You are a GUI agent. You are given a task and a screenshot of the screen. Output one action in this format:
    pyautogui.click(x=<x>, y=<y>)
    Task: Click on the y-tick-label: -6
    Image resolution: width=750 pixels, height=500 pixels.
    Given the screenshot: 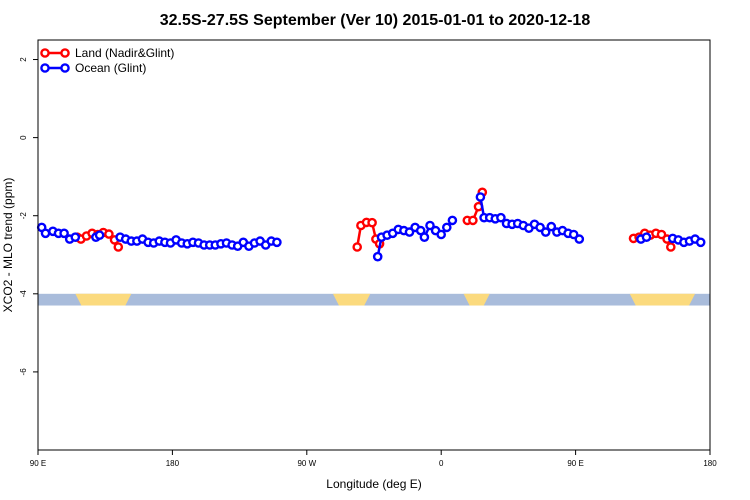 What is the action you would take?
    pyautogui.click(x=23, y=372)
    